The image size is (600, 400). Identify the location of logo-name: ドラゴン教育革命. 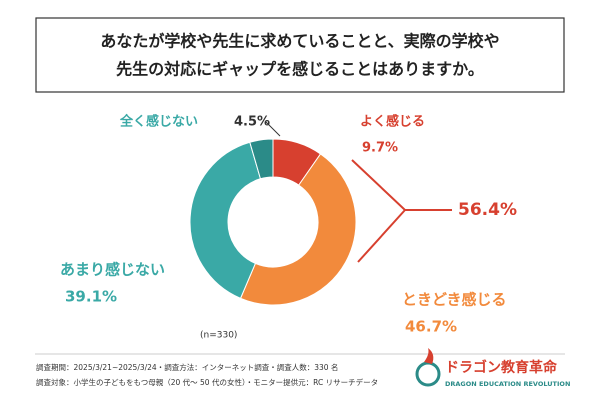
(501, 367).